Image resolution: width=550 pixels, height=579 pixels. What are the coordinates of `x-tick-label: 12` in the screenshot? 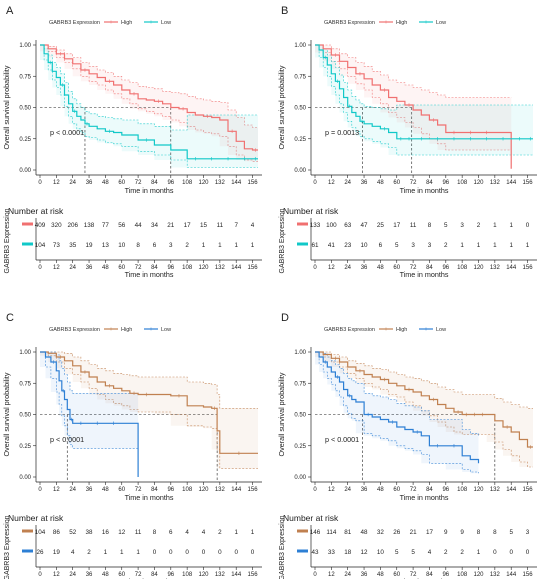 It's located at (56, 183).